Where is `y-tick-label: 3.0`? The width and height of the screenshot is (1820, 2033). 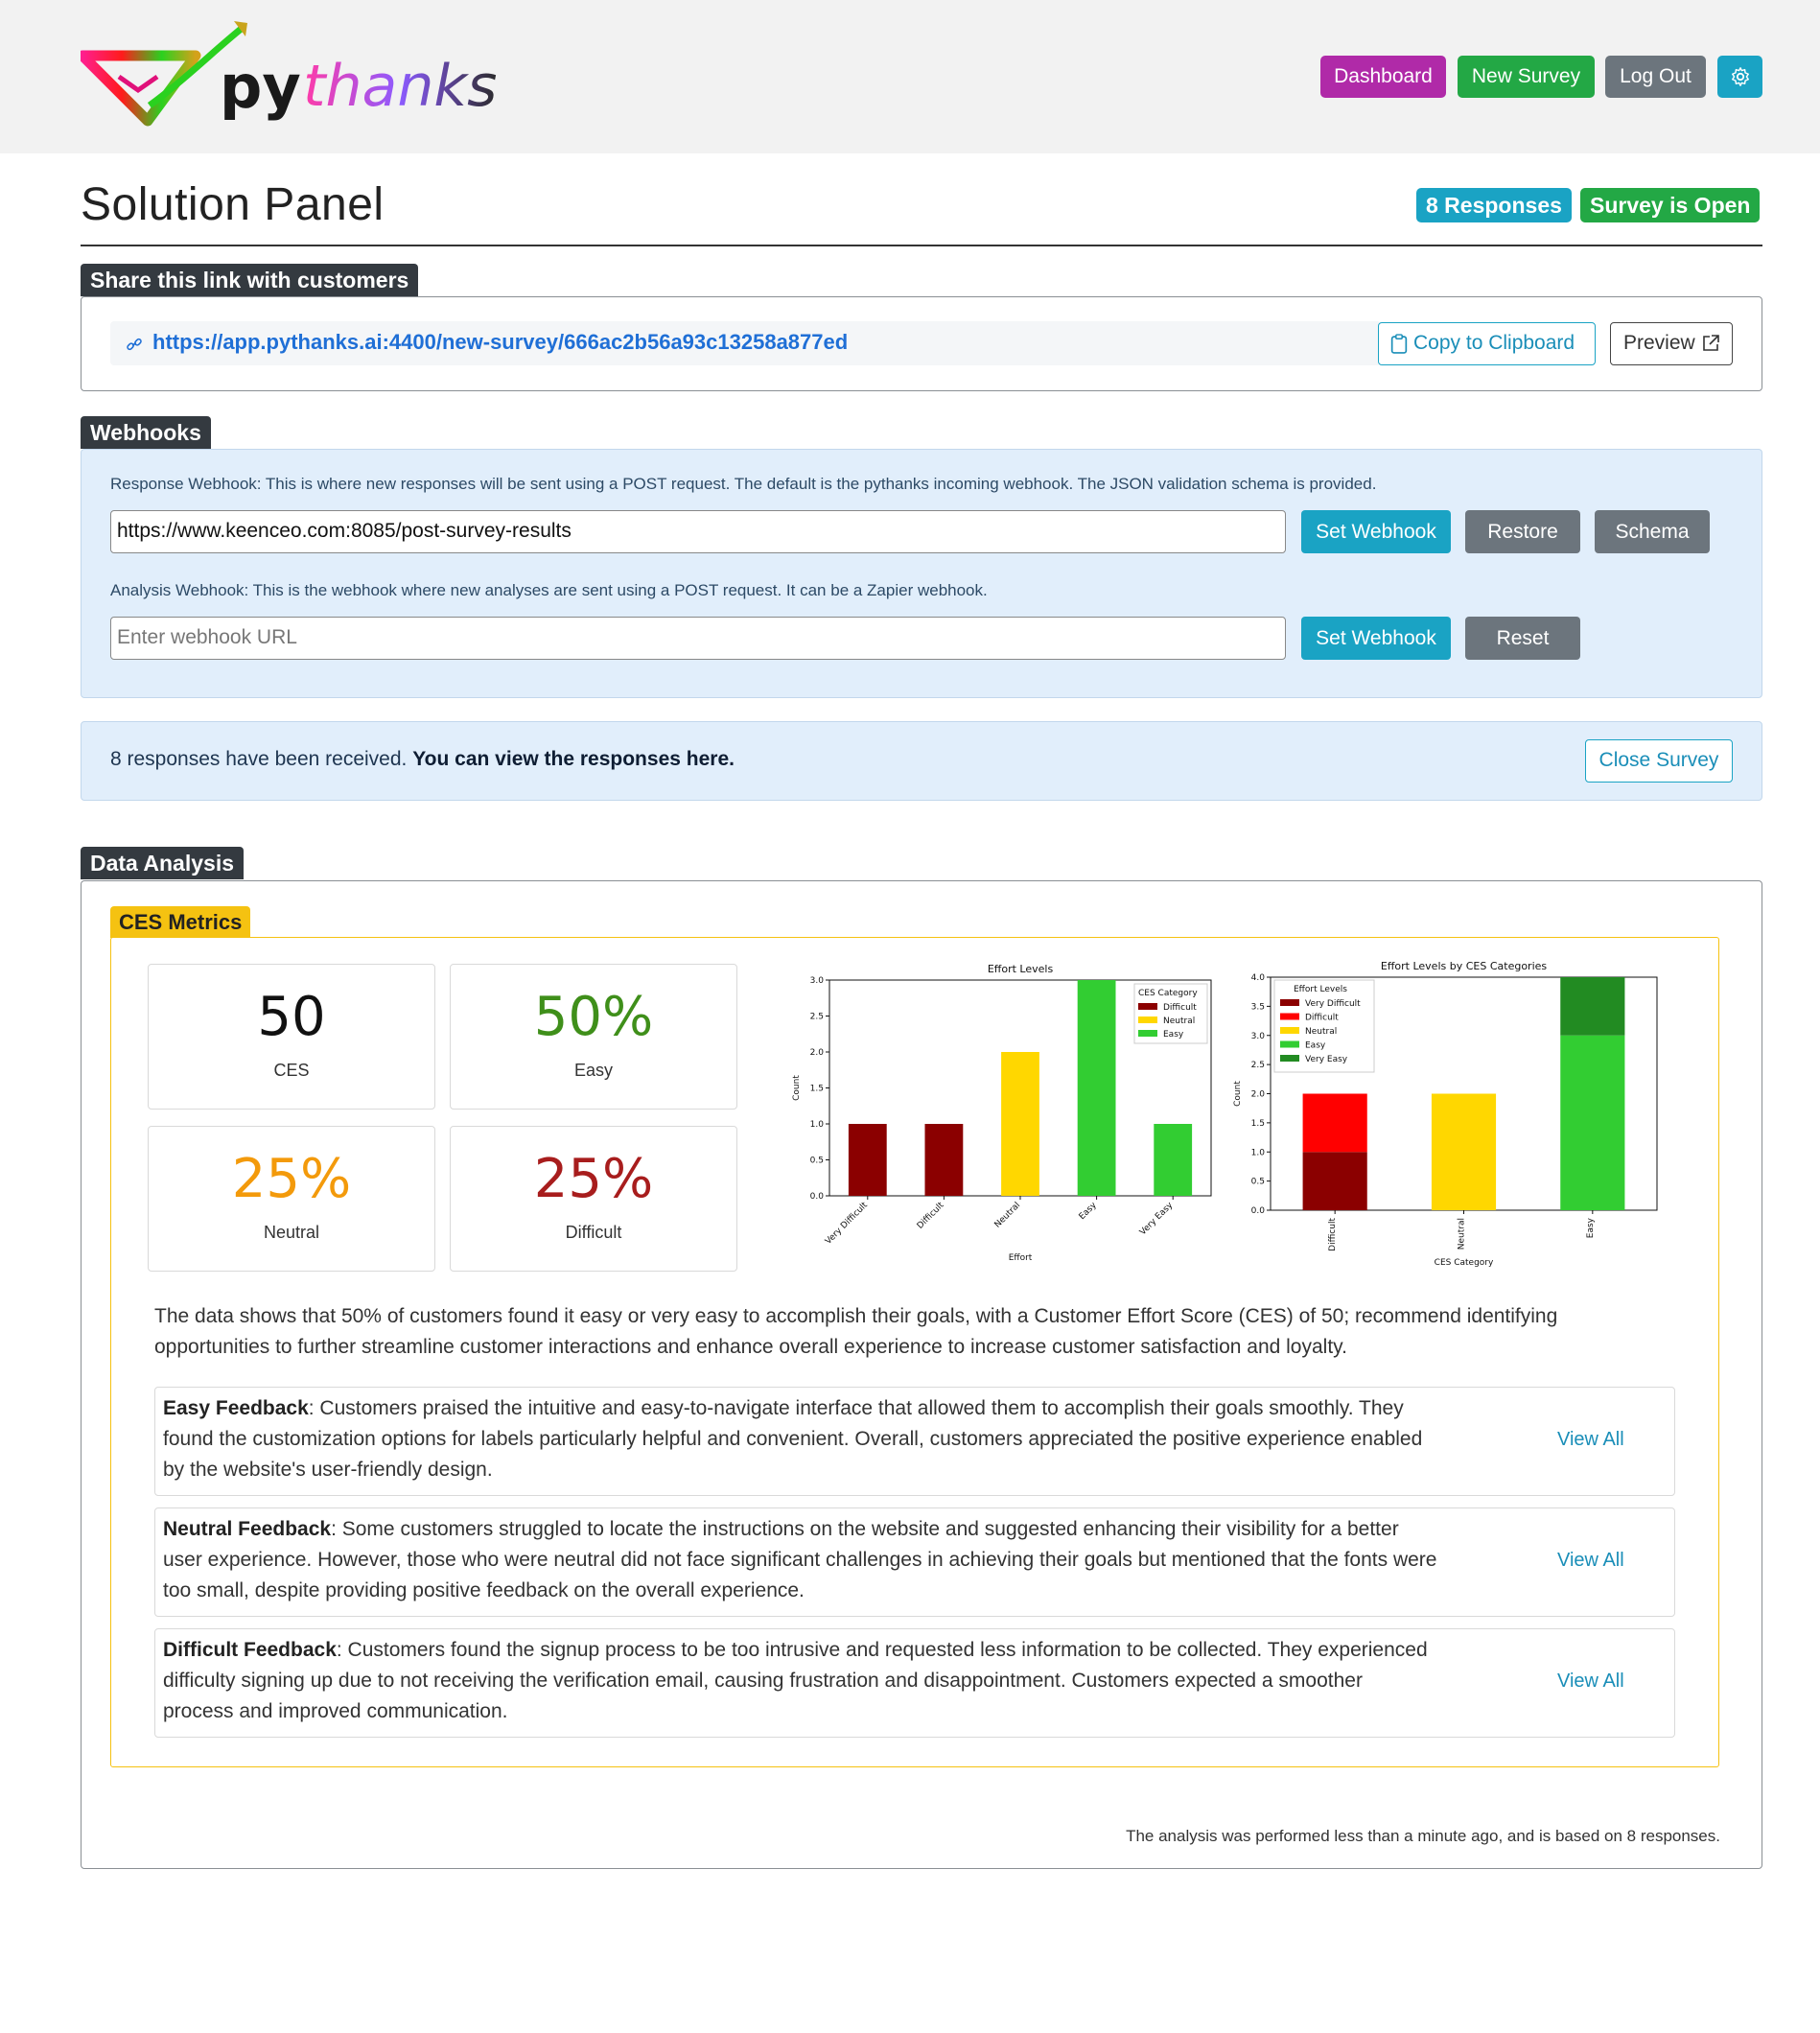
y-tick-label: 3.0 is located at coordinates (817, 981).